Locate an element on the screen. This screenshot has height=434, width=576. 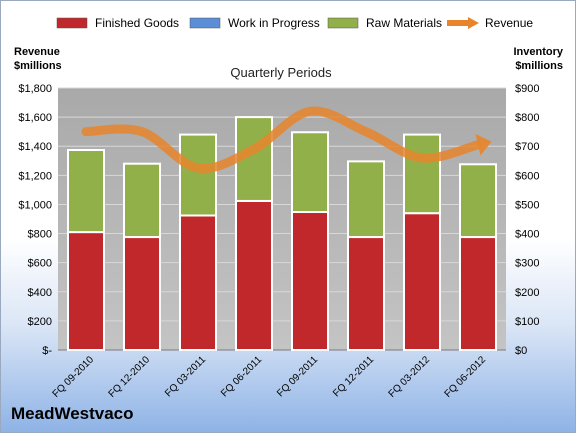
y-left-tick-label: $200 is located at coordinates (40, 322).